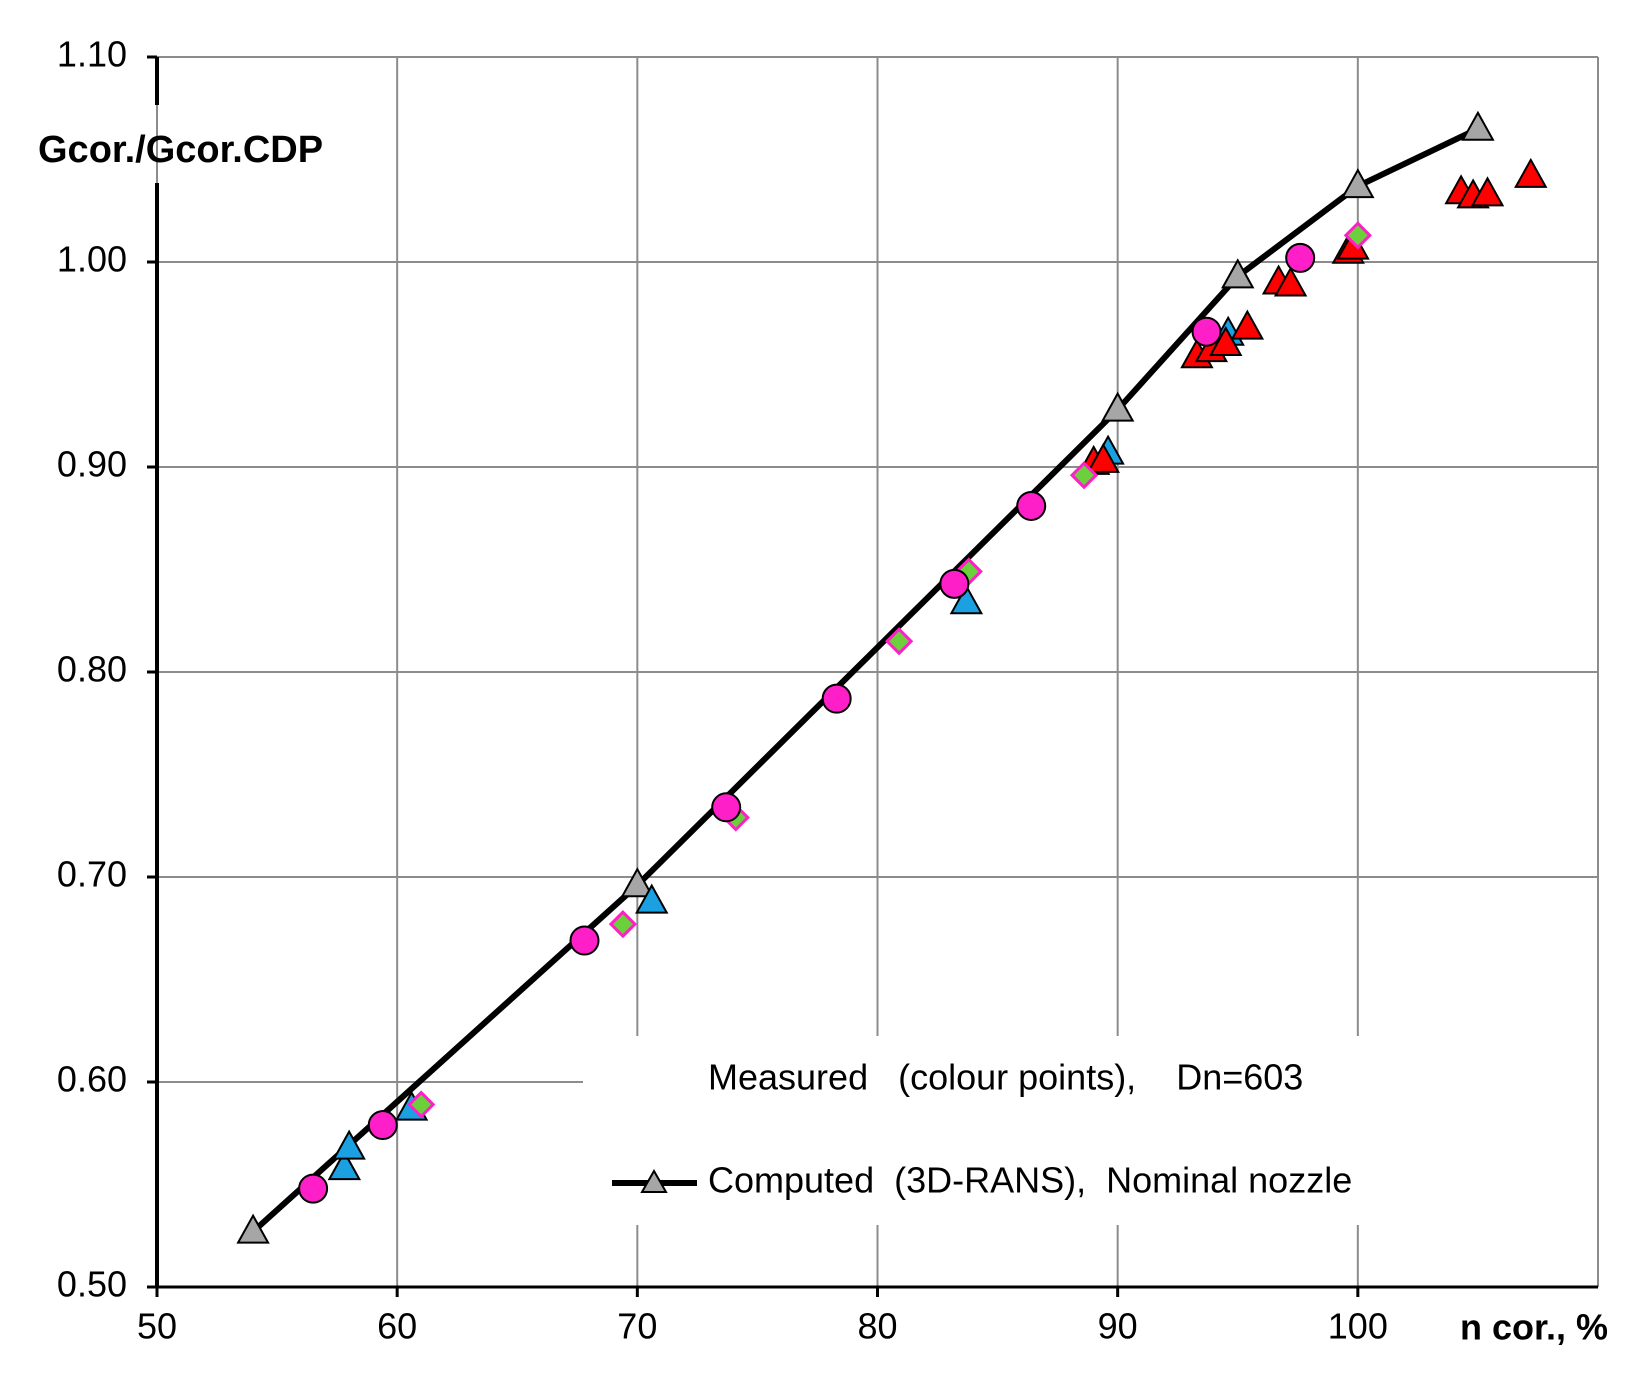  I want to click on y-tick-label: 0.80, so click(92, 669).